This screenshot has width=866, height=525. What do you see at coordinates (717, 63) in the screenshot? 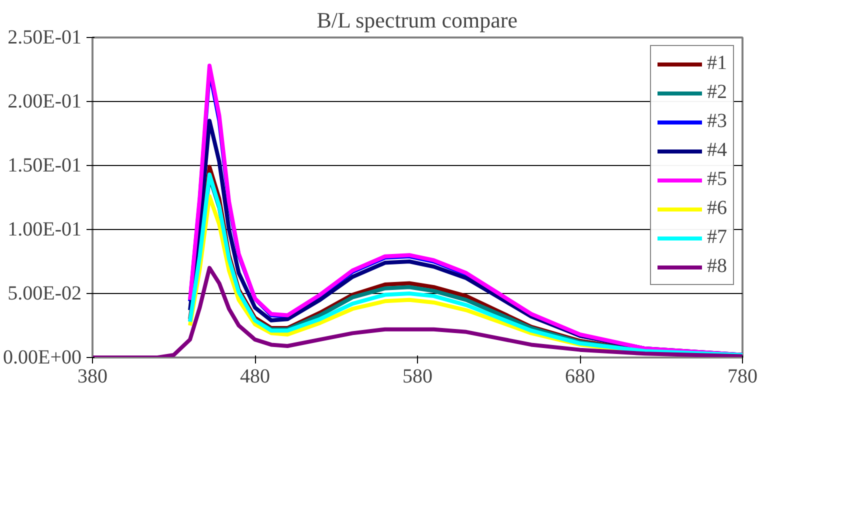
I see `legend-label: #1` at bounding box center [717, 63].